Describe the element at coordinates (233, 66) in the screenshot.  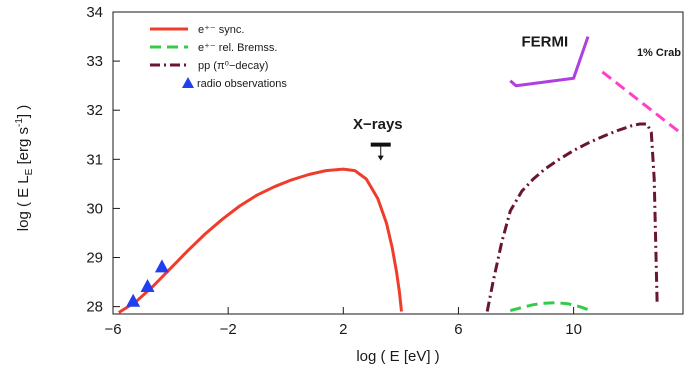
I see `legend-label-pp: pp (π⁰−decay)` at that location.